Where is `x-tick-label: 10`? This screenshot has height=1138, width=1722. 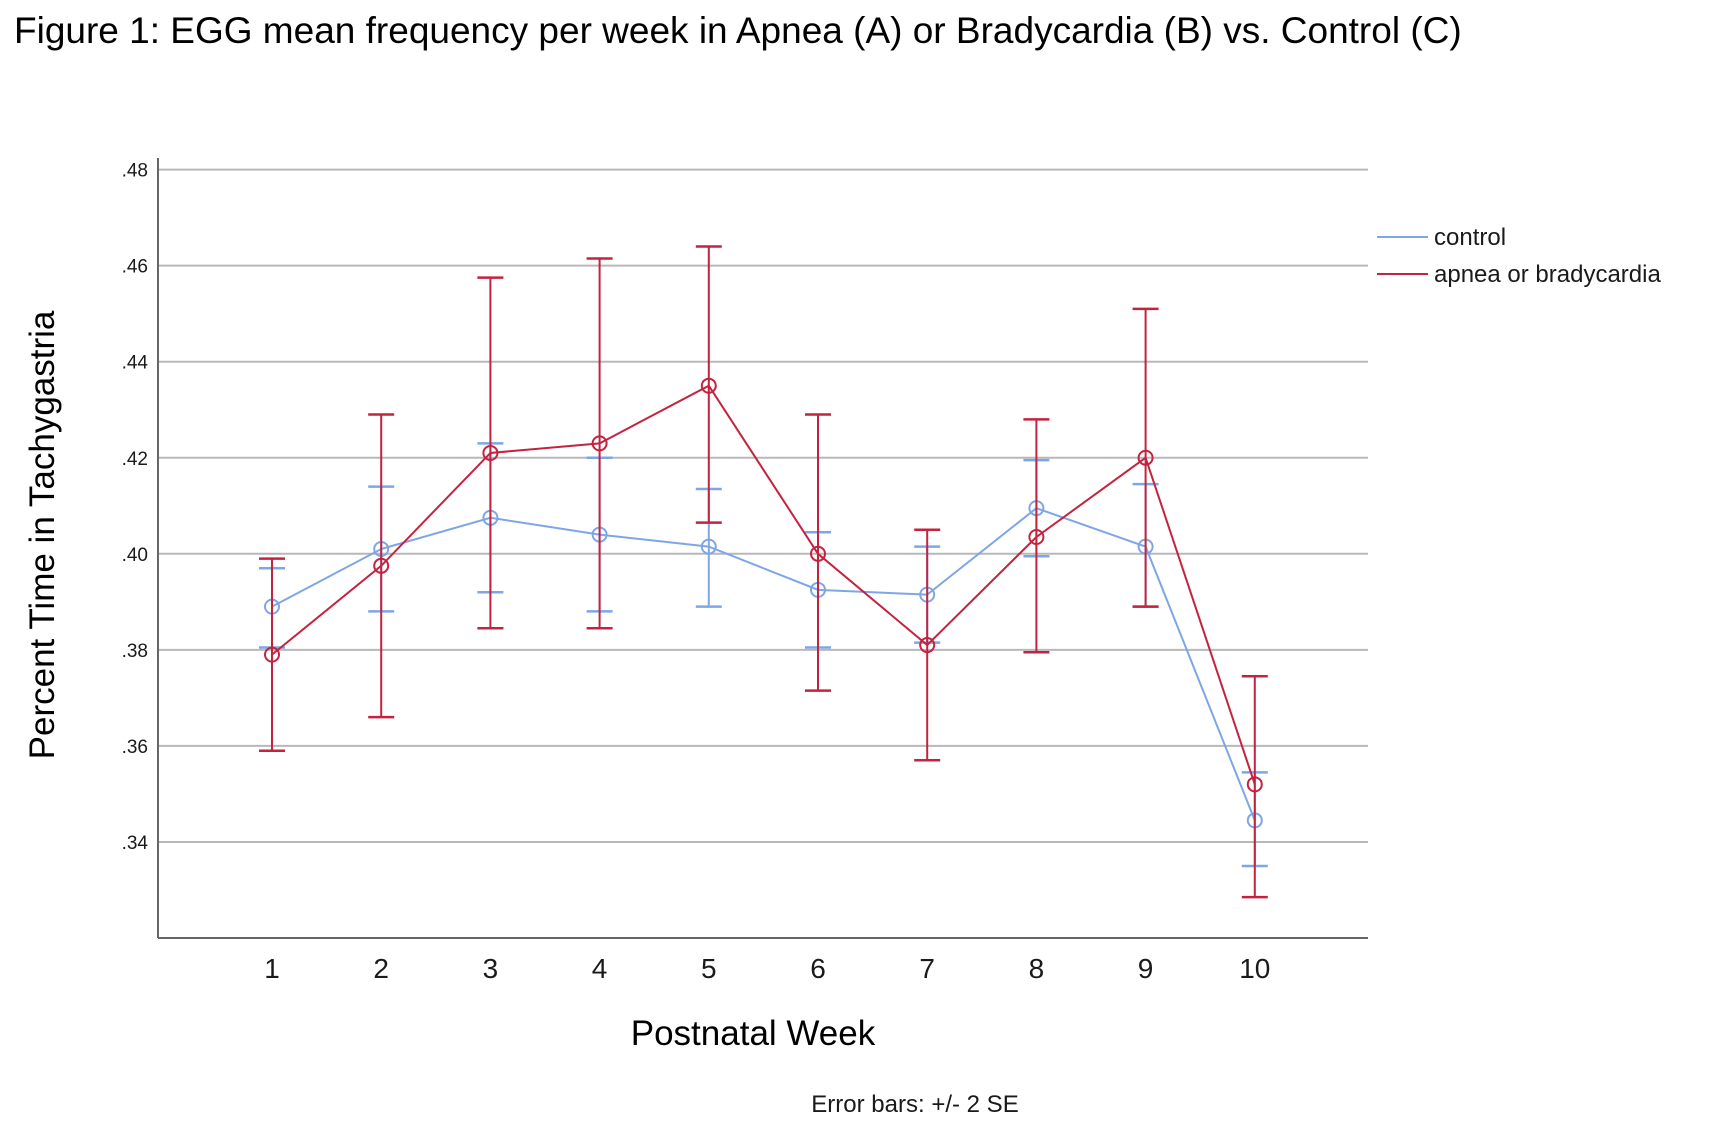 x-tick-label: 10 is located at coordinates (1254, 968).